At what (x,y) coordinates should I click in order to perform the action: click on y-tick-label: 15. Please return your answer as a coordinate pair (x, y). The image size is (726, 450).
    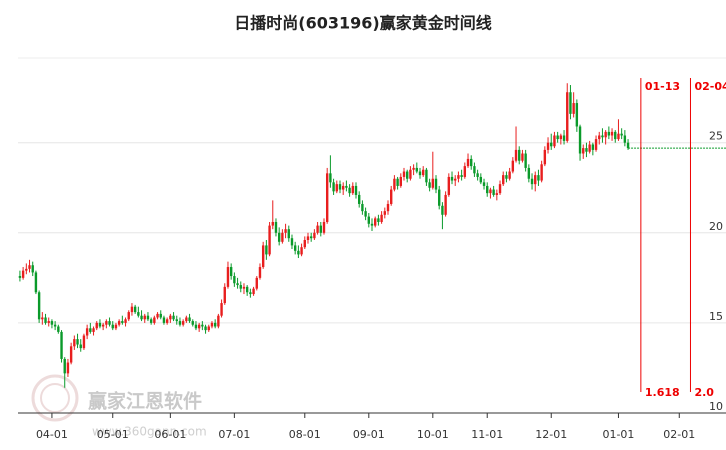
    Looking at the image, I should click on (716, 316).